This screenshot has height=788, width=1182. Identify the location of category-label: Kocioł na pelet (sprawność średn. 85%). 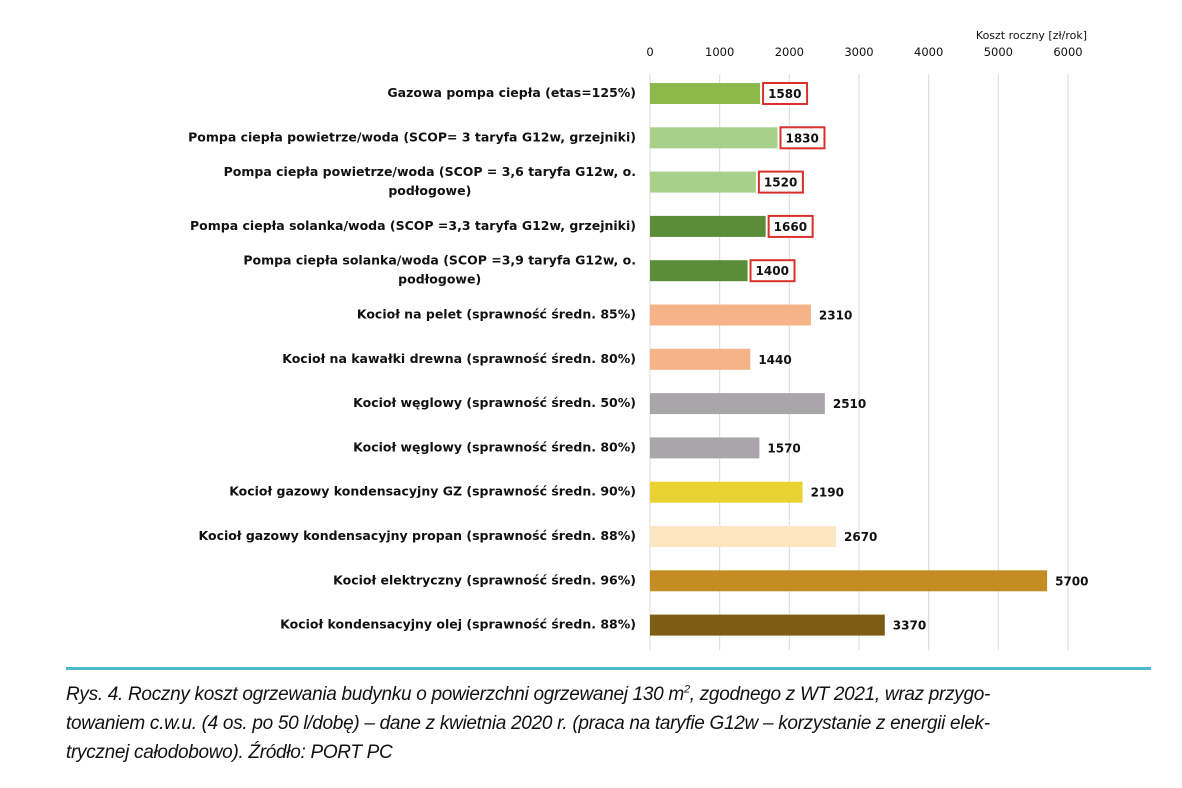
(496, 314).